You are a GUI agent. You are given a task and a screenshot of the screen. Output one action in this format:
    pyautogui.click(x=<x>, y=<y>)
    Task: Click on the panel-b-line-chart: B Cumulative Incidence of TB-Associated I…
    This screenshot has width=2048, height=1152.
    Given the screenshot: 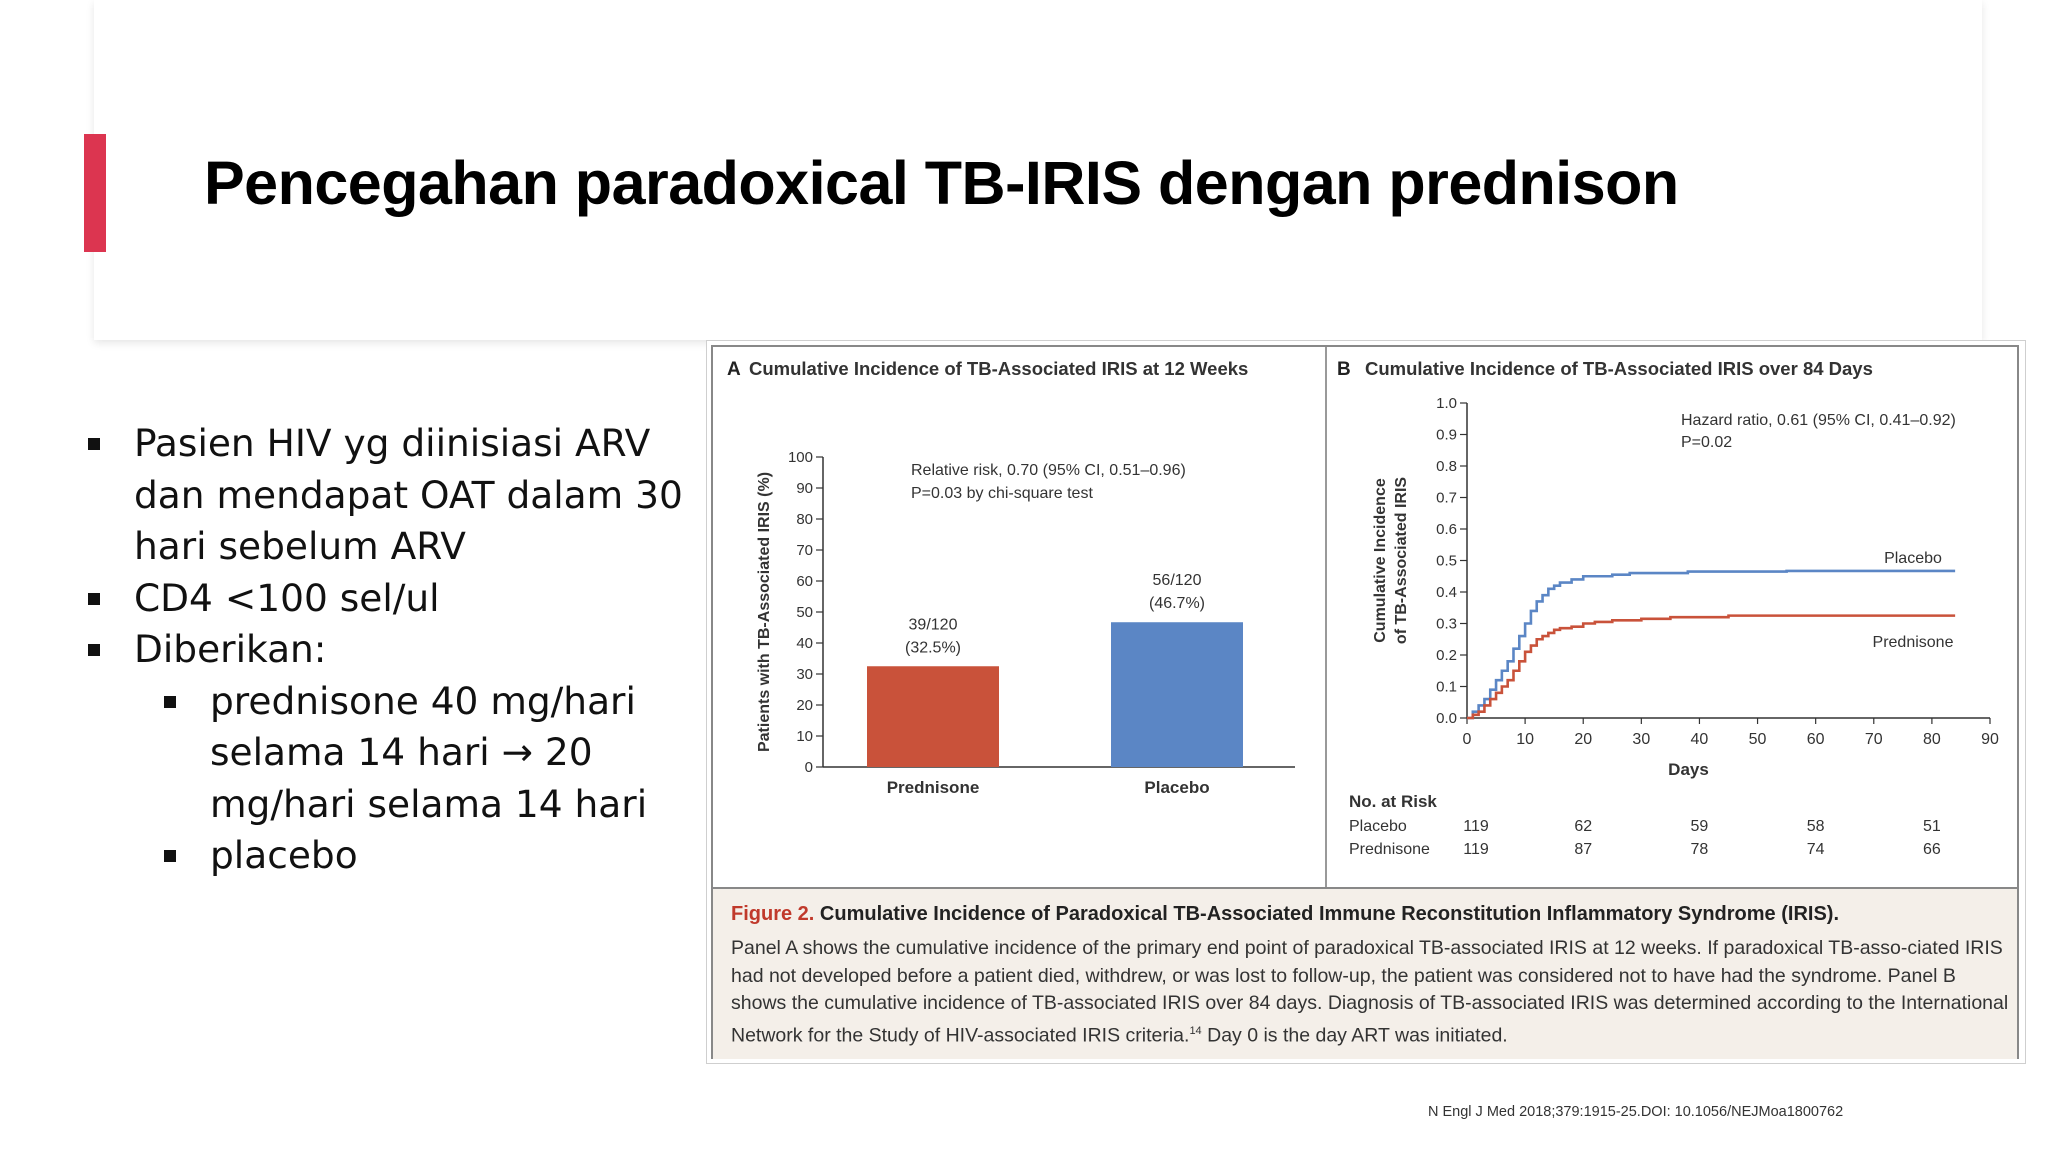 What is the action you would take?
    pyautogui.click(x=1668, y=608)
    